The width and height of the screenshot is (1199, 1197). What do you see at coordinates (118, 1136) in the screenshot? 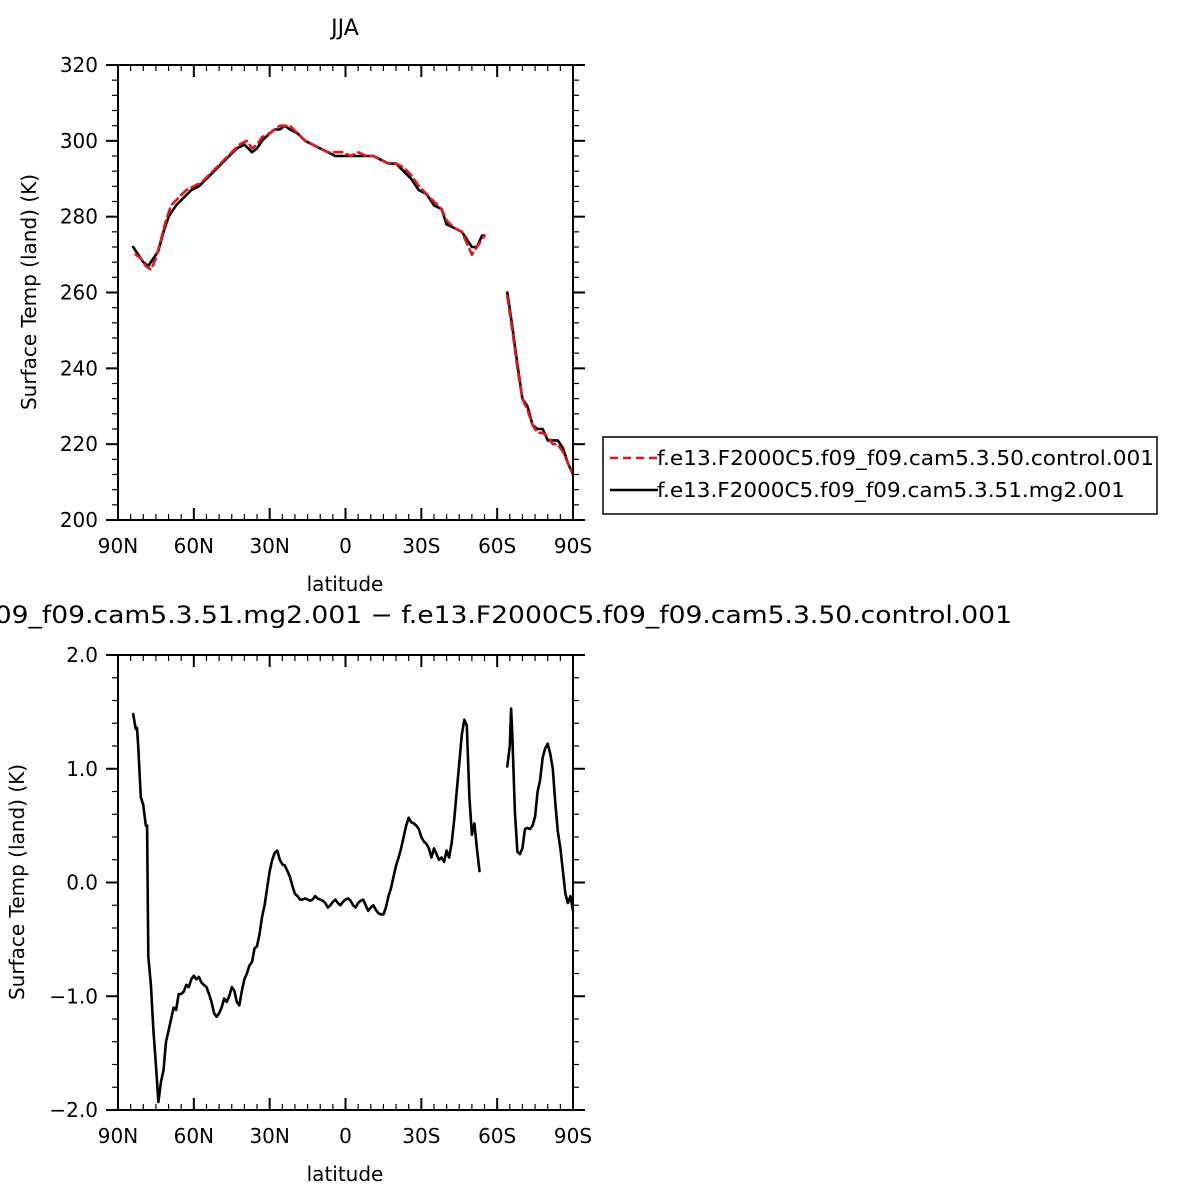
I see `bottom-xtick-label-0: 90N` at bounding box center [118, 1136].